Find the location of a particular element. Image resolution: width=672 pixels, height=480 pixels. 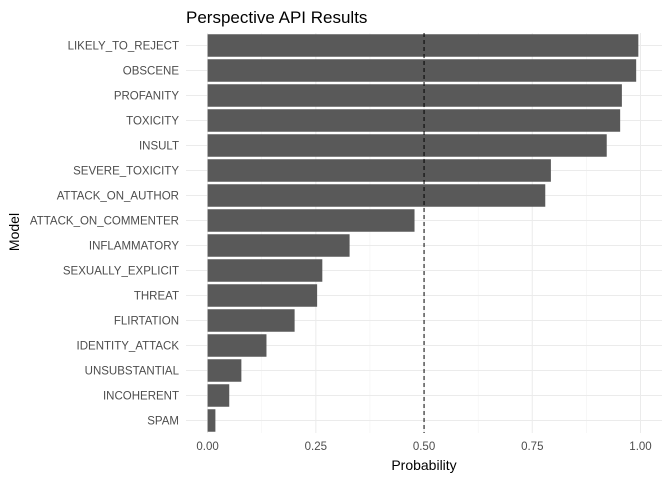

y-tick-label: FLIRTATION is located at coordinates (146, 322).